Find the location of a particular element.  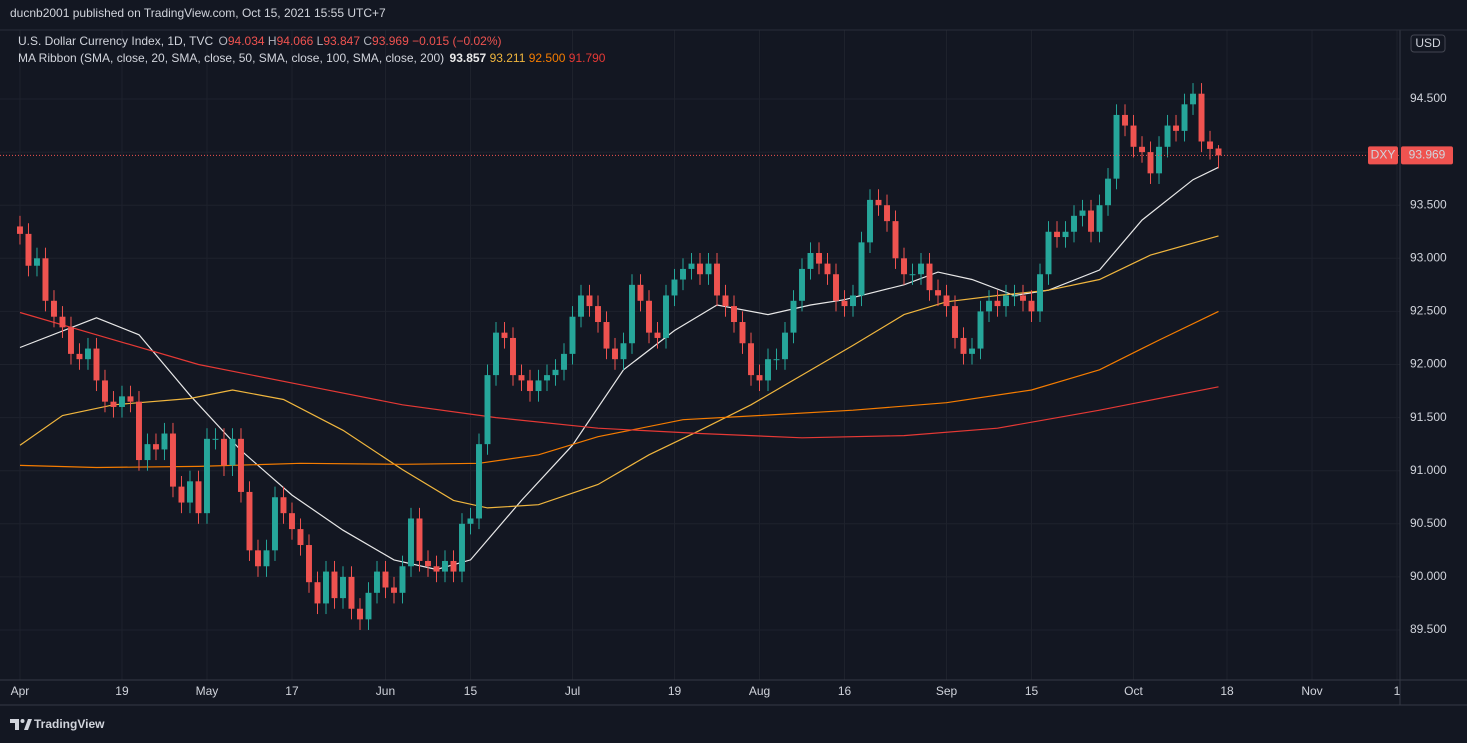

x-tick-label: 16 is located at coordinates (845, 691).